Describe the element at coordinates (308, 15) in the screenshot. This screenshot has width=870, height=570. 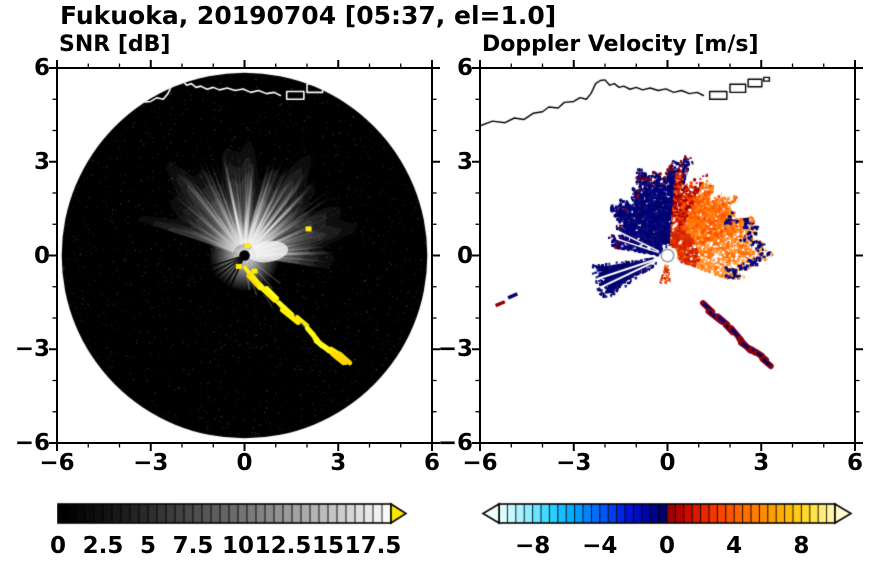
I see `figure-title: Fukuoka, 20190704 [05:37, el=1.0]` at that location.